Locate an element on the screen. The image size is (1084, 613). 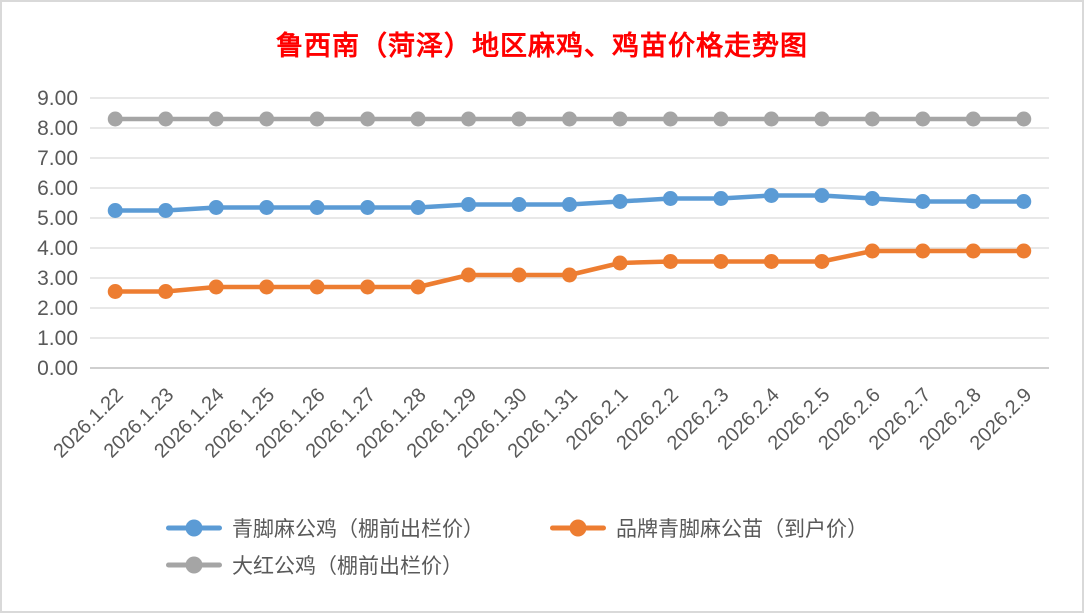
legend-label-series-1: 青脚麻公鸡（棚前出栏价） is located at coordinates (358, 528).